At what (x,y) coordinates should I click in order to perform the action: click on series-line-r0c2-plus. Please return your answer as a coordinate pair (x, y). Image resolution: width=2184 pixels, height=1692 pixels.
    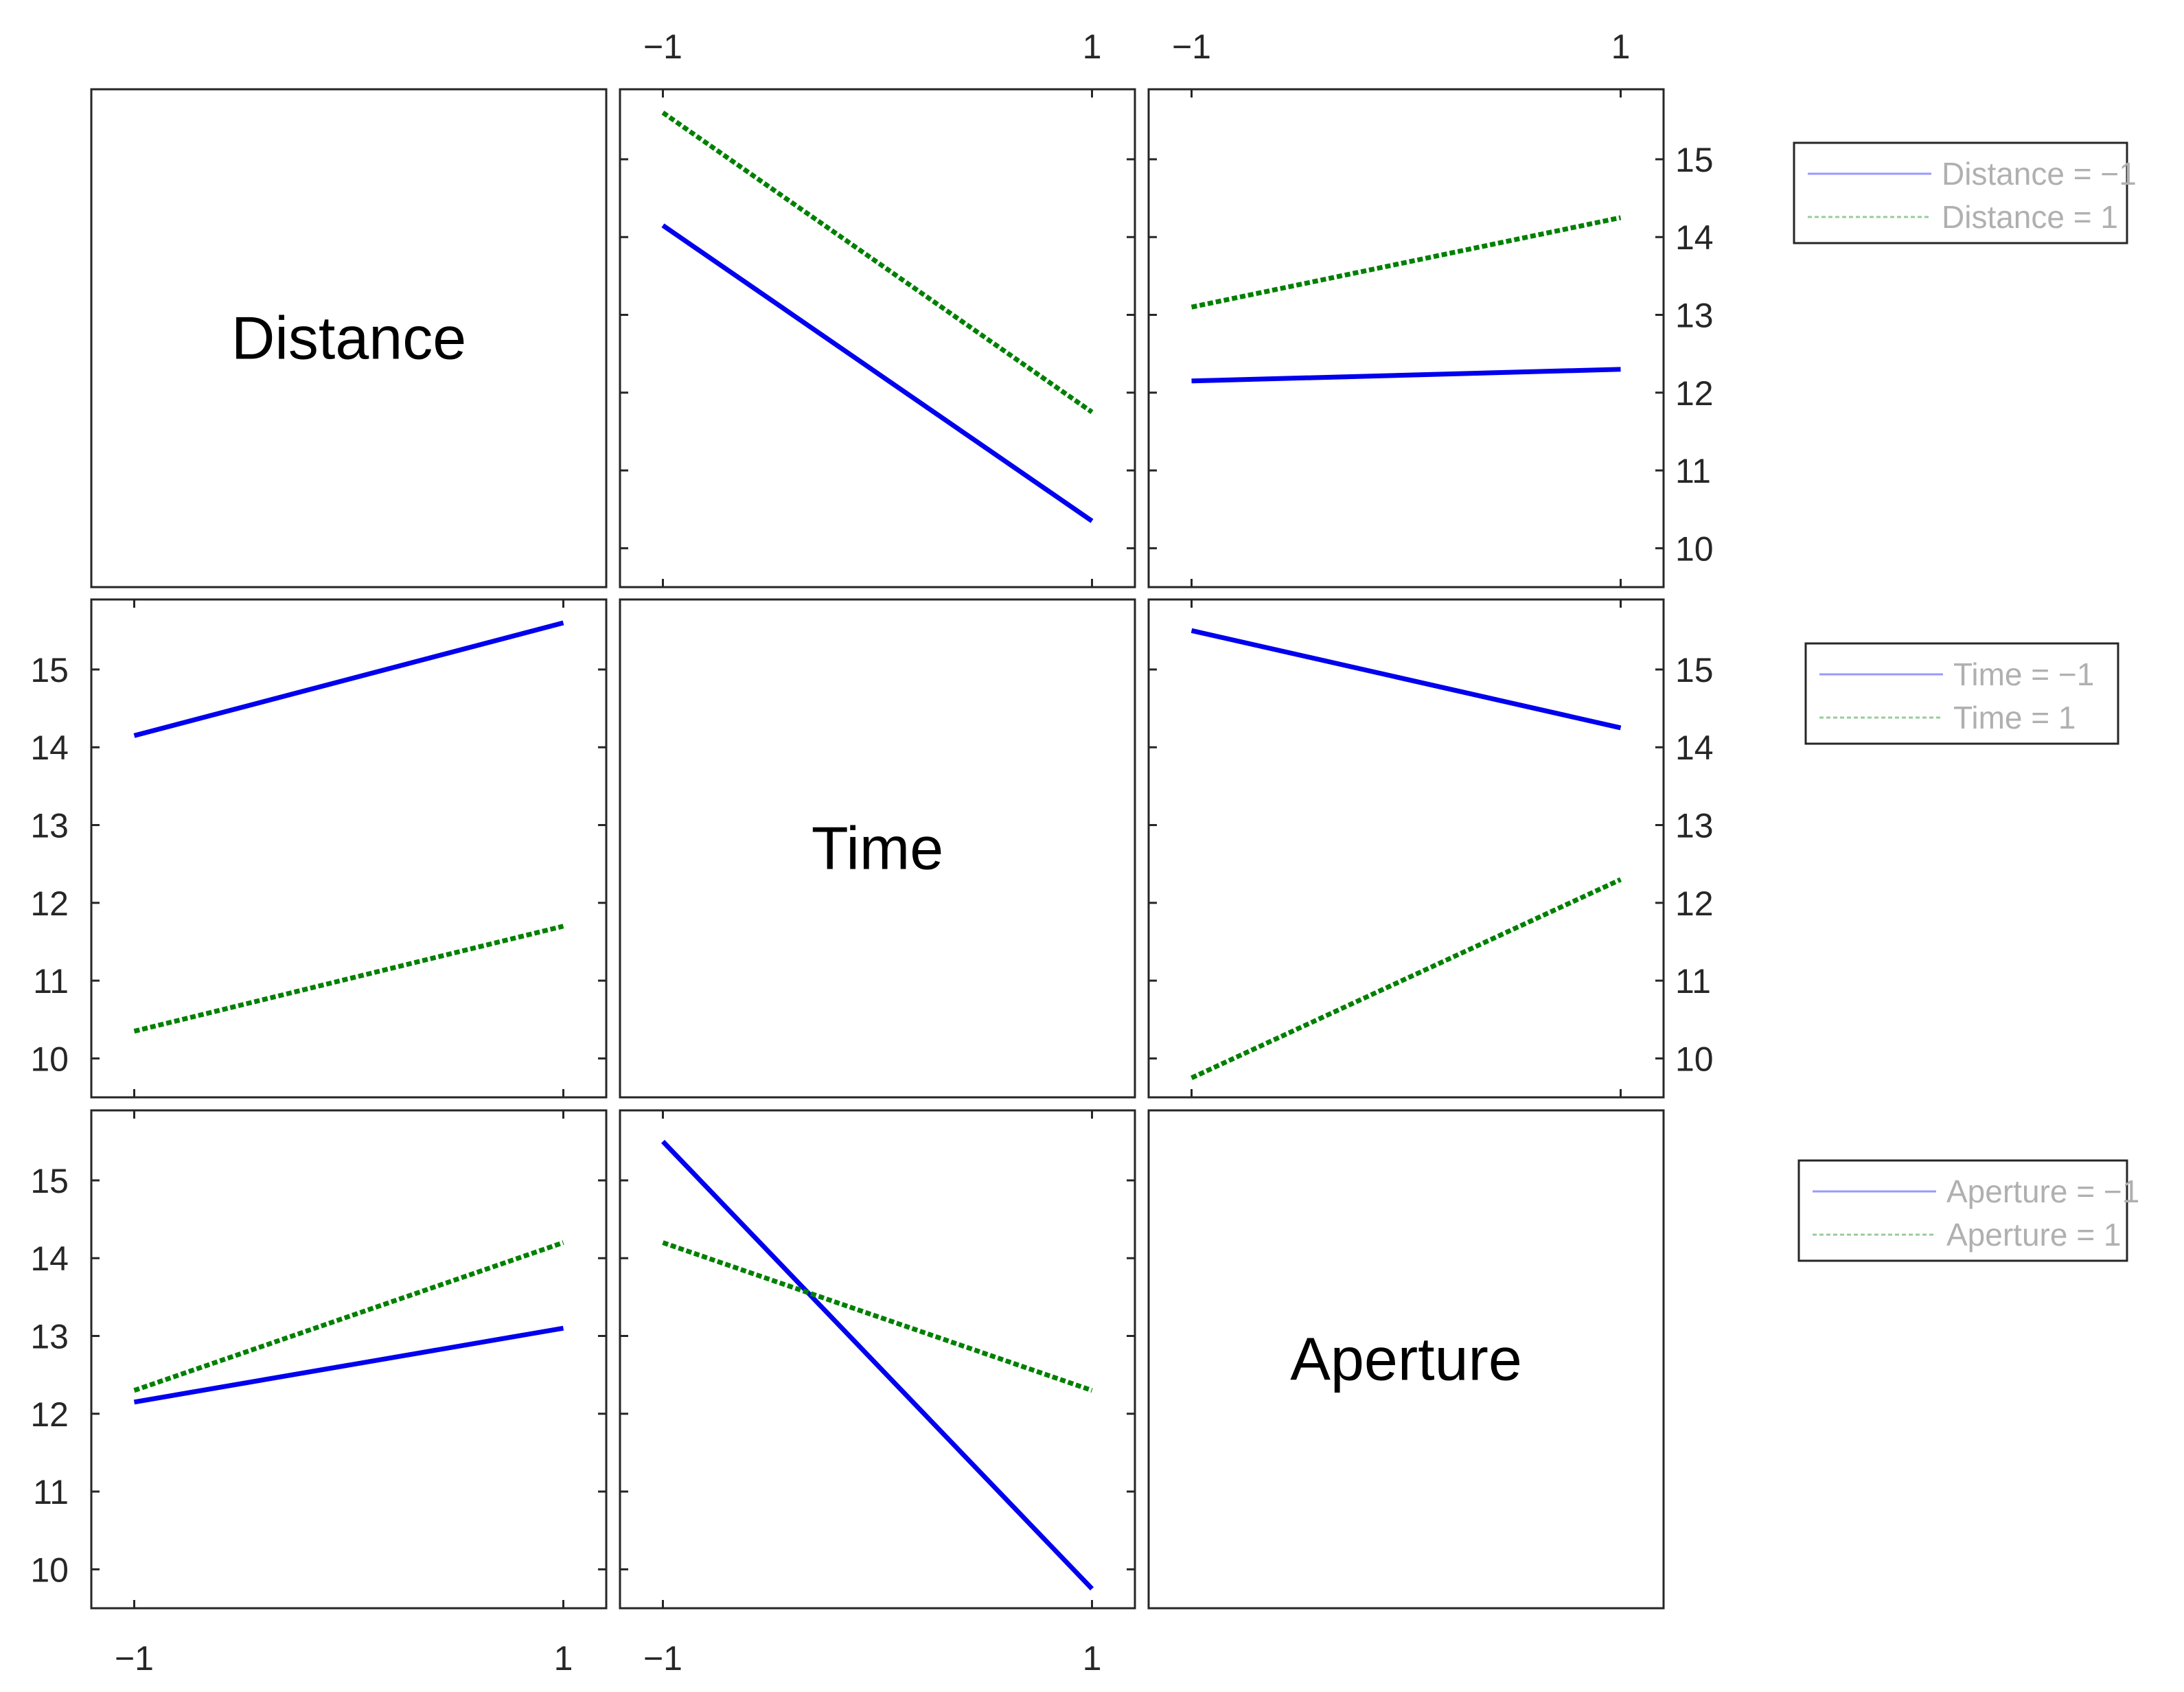
    Looking at the image, I should click on (1406, 262).